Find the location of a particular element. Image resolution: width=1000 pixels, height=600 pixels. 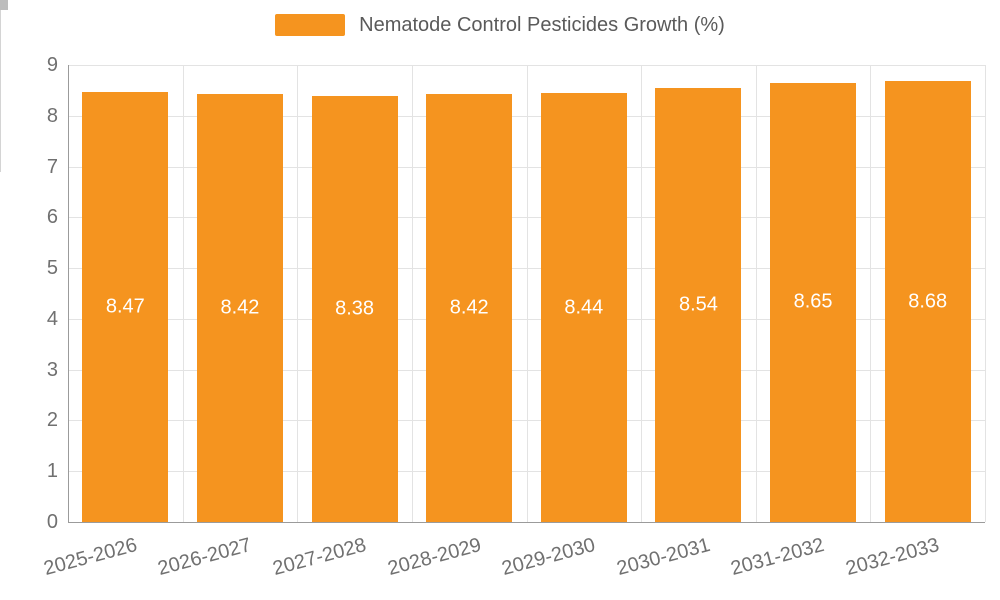

bar-value-label: 8.54 is located at coordinates (698, 304).